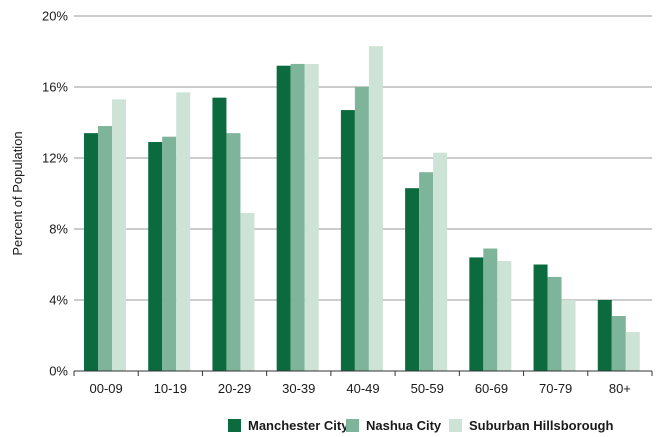 This screenshot has height=437, width=666. What do you see at coordinates (298, 388) in the screenshot?
I see `x-tick-label: 30-39` at bounding box center [298, 388].